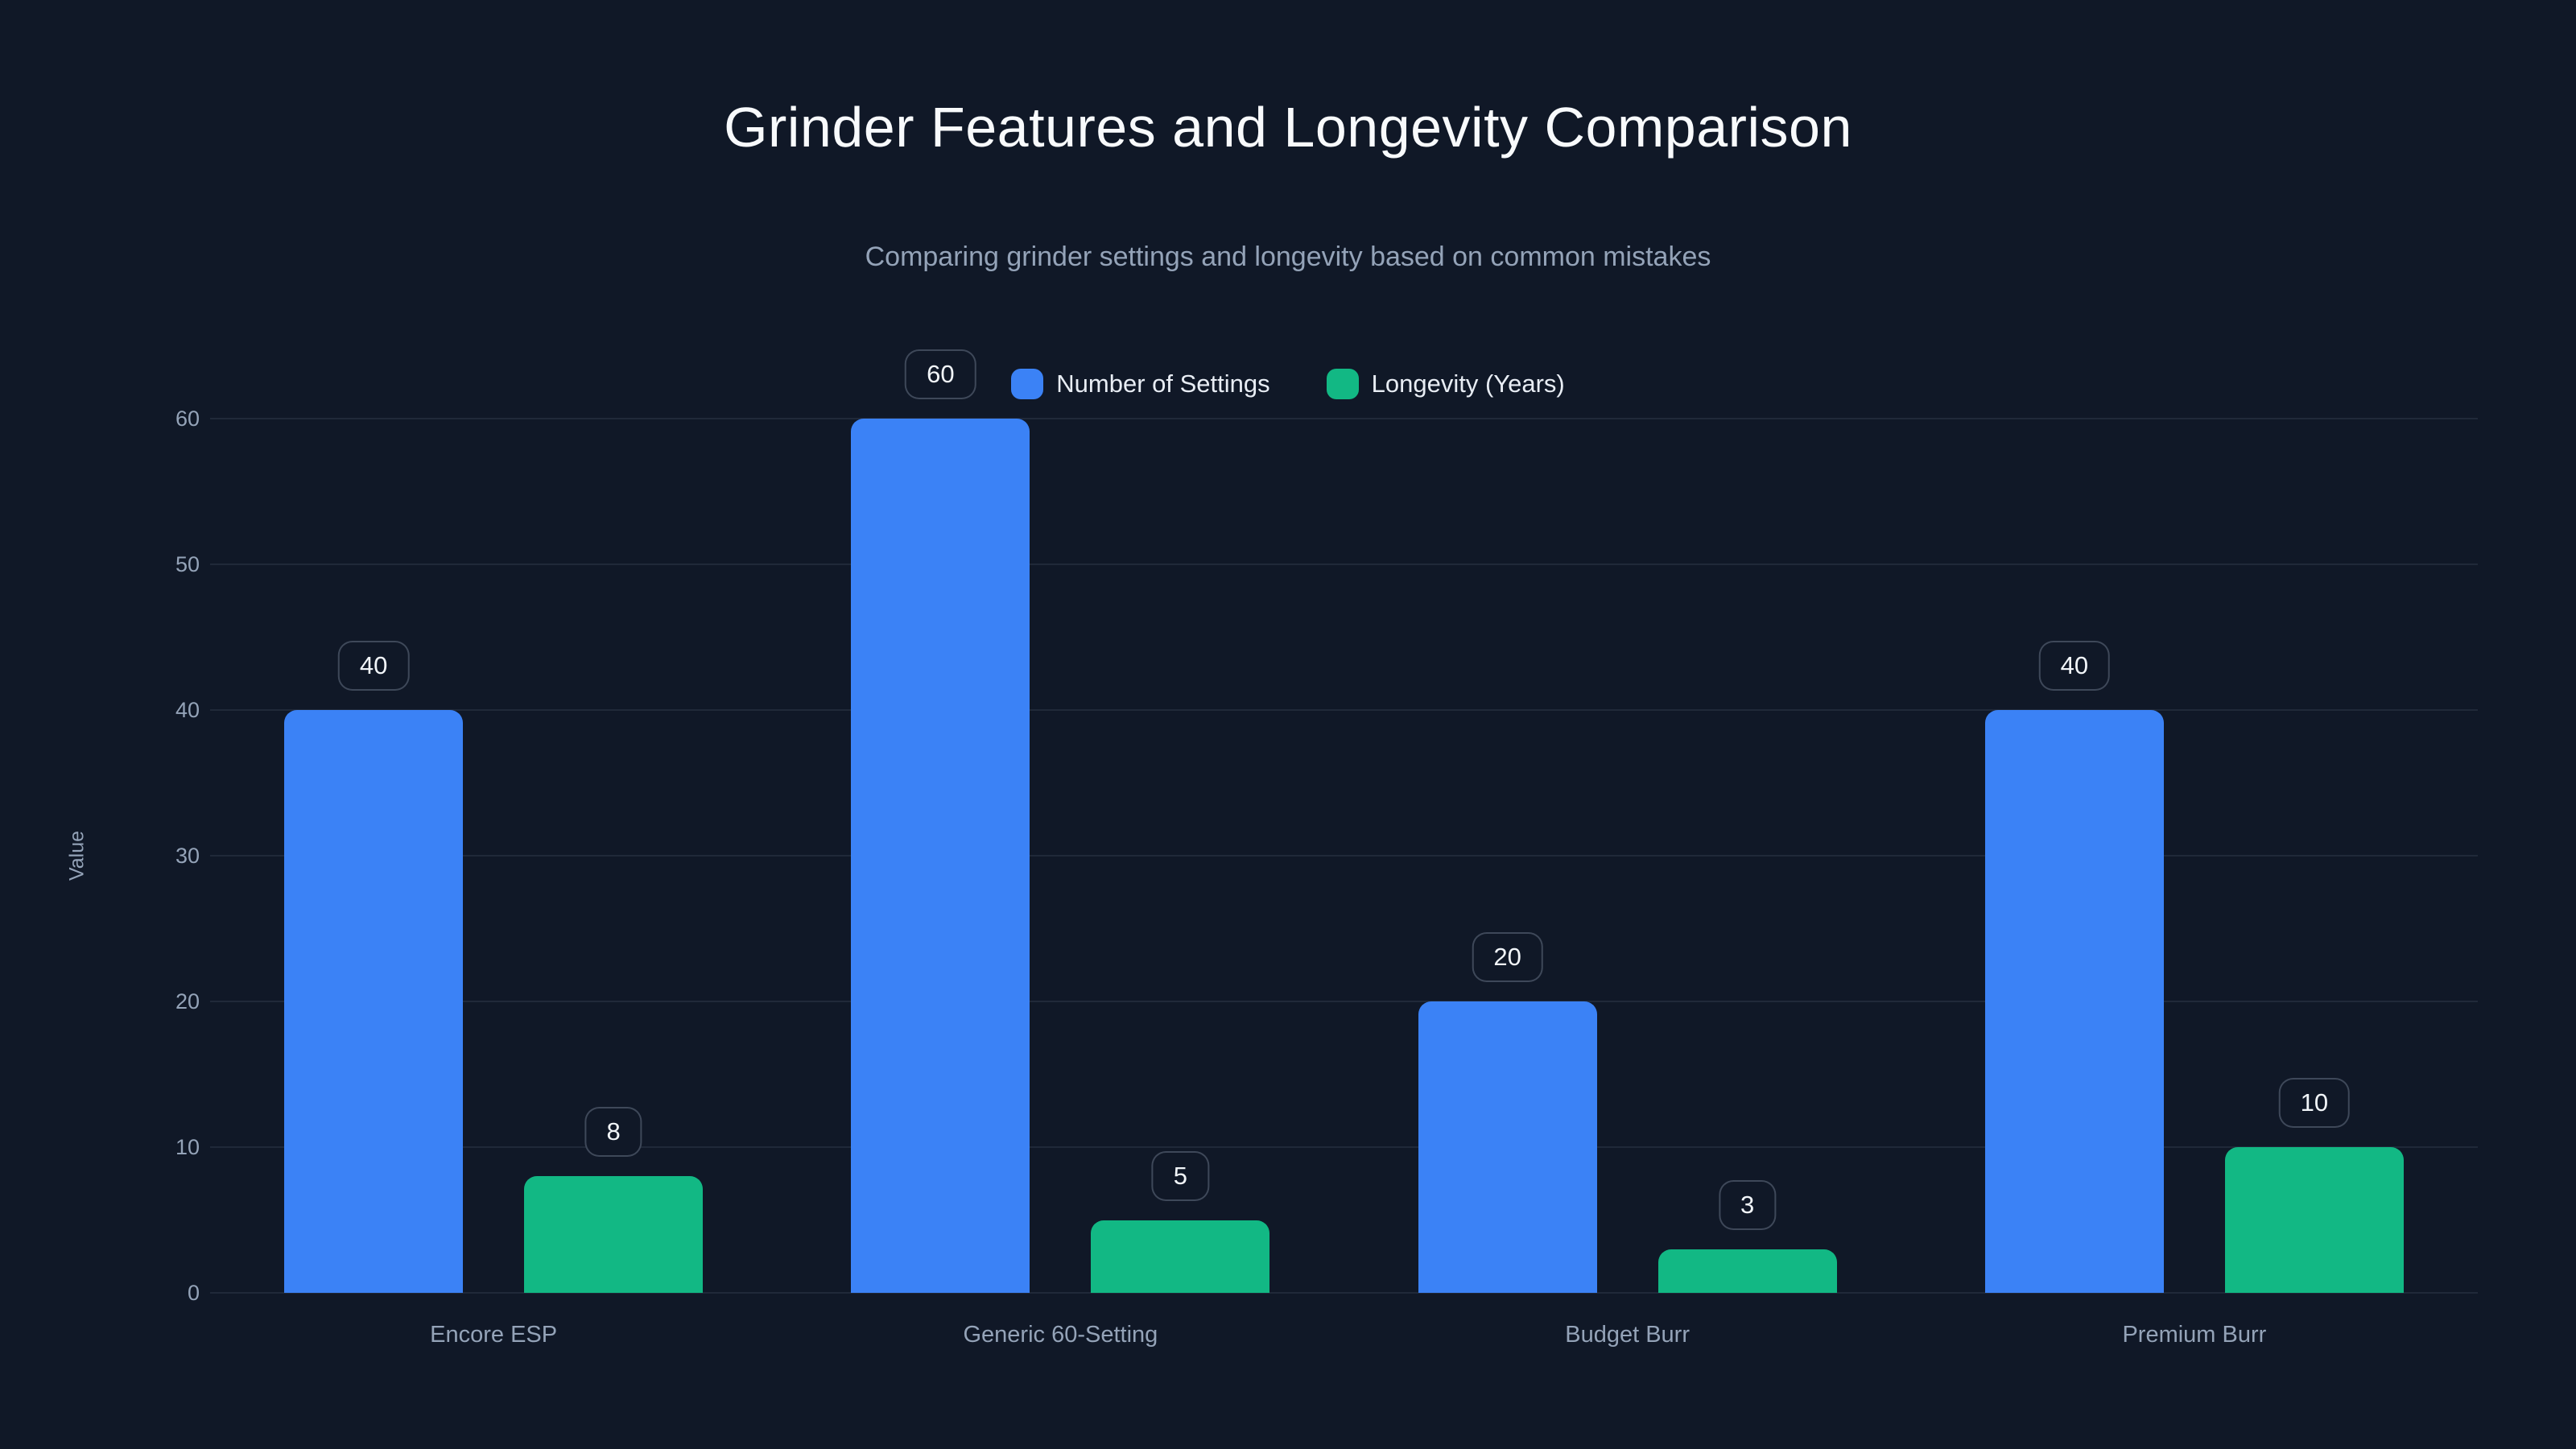  What do you see at coordinates (494, 1335) in the screenshot?
I see `category-label: Encore ESP` at bounding box center [494, 1335].